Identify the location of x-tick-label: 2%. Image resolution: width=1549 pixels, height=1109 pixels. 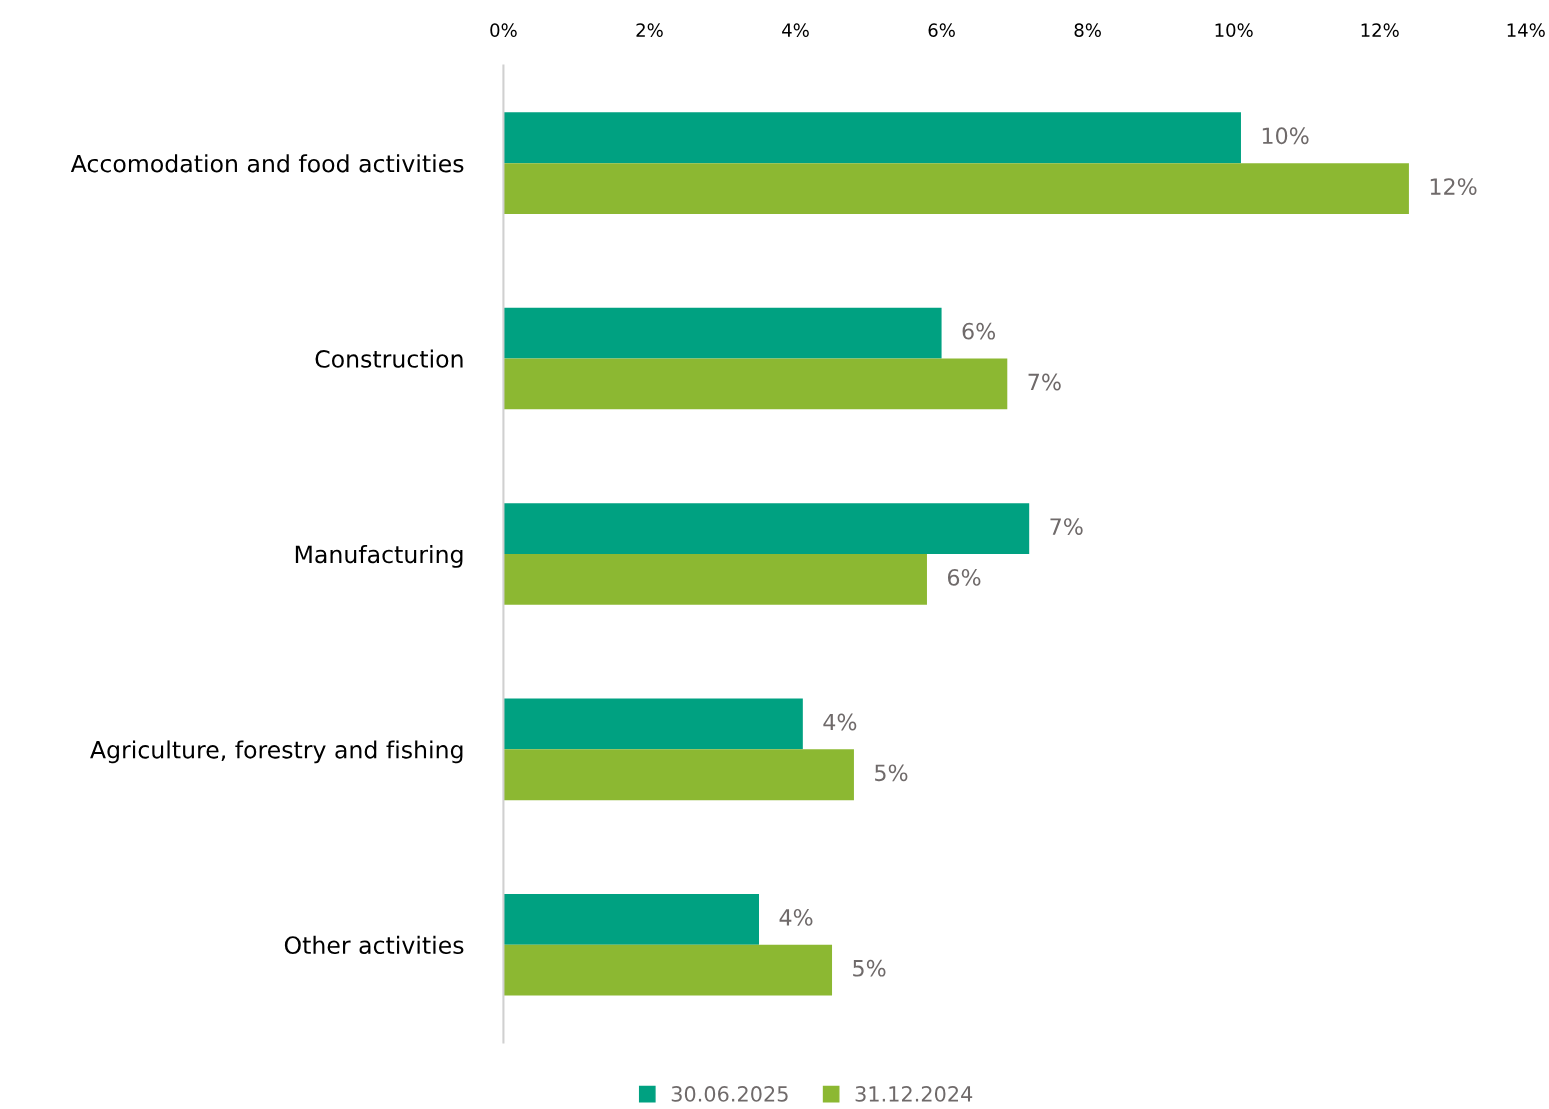
(649, 30).